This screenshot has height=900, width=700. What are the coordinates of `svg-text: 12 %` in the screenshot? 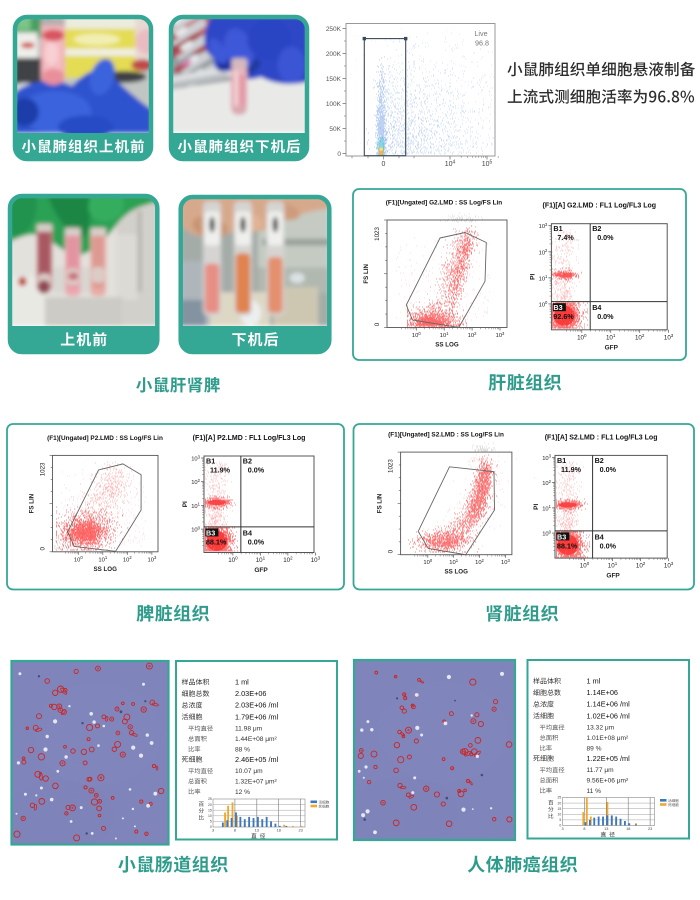 It's located at (242, 792).